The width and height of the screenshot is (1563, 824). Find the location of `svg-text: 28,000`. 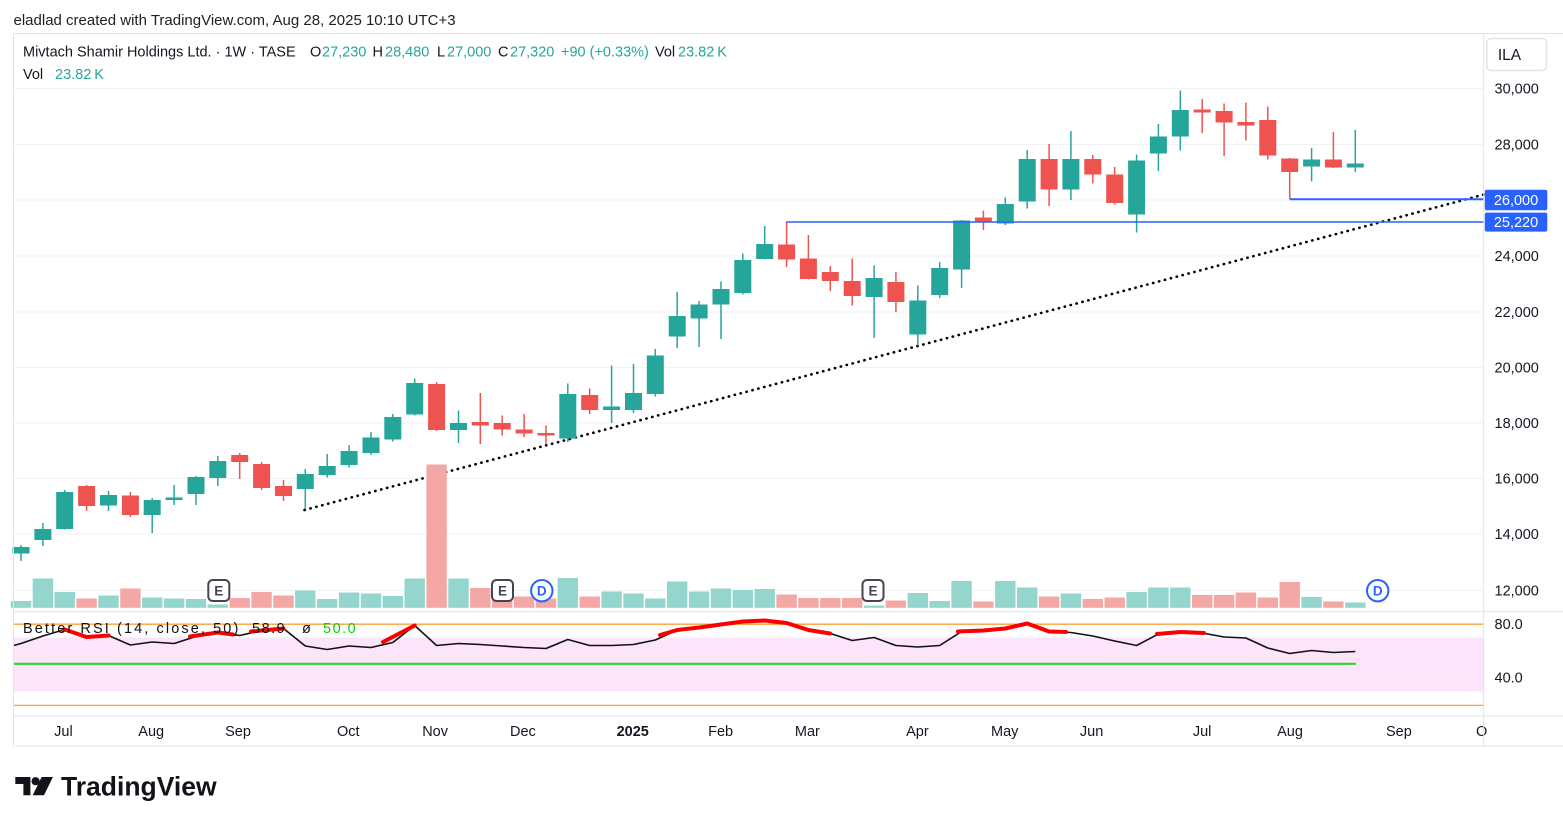

svg-text: 28,000 is located at coordinates (1517, 146).